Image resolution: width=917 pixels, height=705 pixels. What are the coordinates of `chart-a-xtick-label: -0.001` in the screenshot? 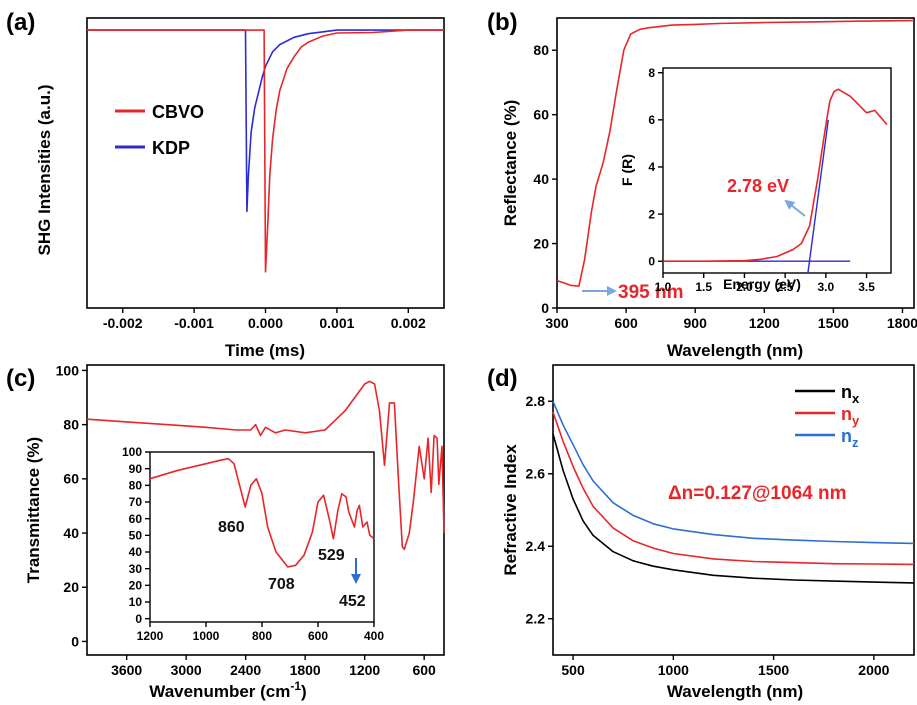 It's located at (194, 323).